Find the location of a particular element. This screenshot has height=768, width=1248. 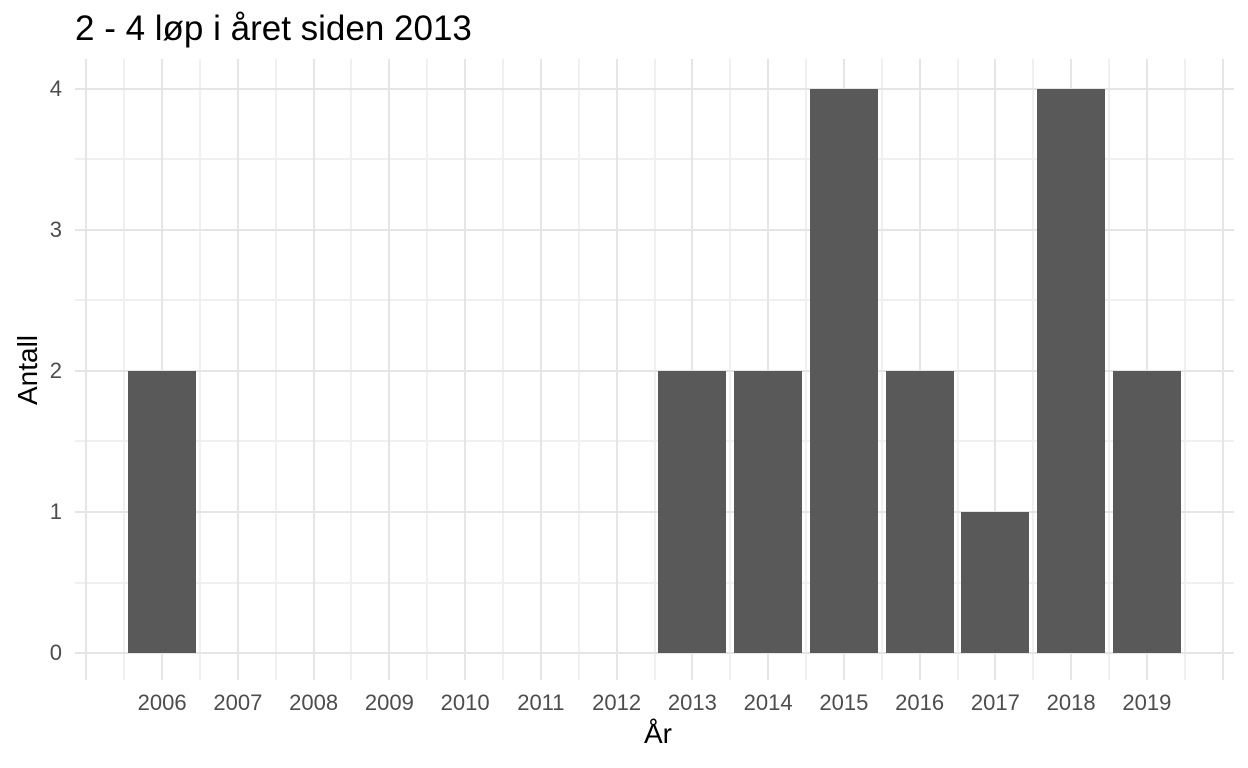

x-major-gridline-2007 is located at coordinates (237, 369).